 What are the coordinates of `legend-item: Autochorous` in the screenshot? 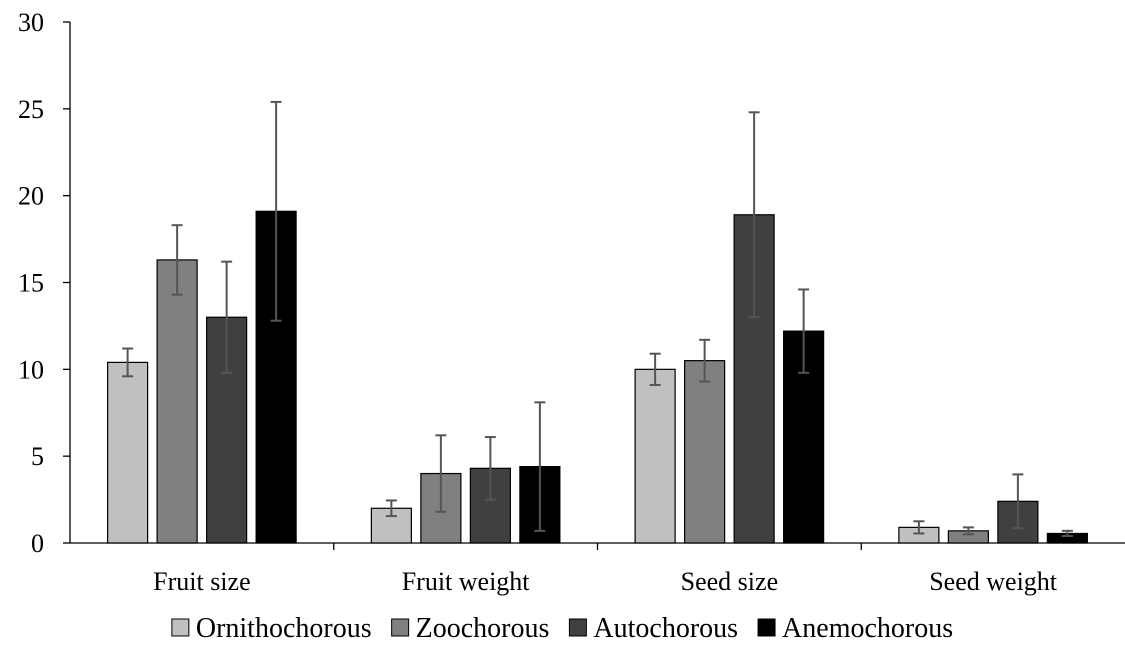 It's located at (653, 628).